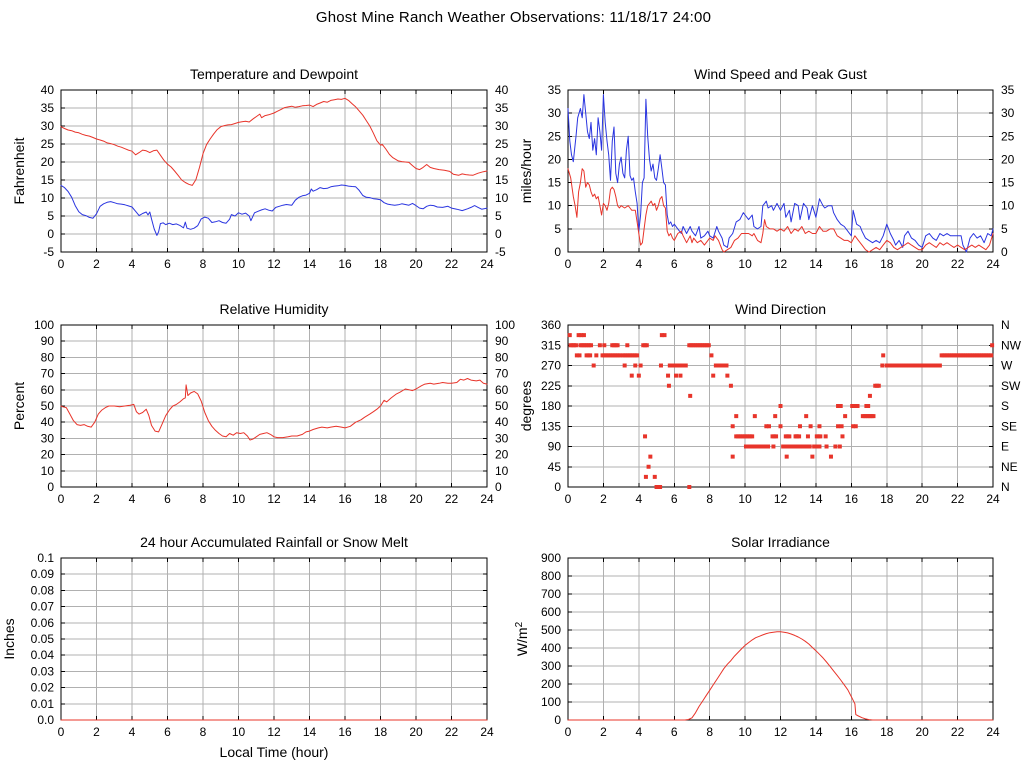 Image resolution: width=1027 pixels, height=772 pixels. I want to click on y-right-tick-label: 15, so click(502, 180).